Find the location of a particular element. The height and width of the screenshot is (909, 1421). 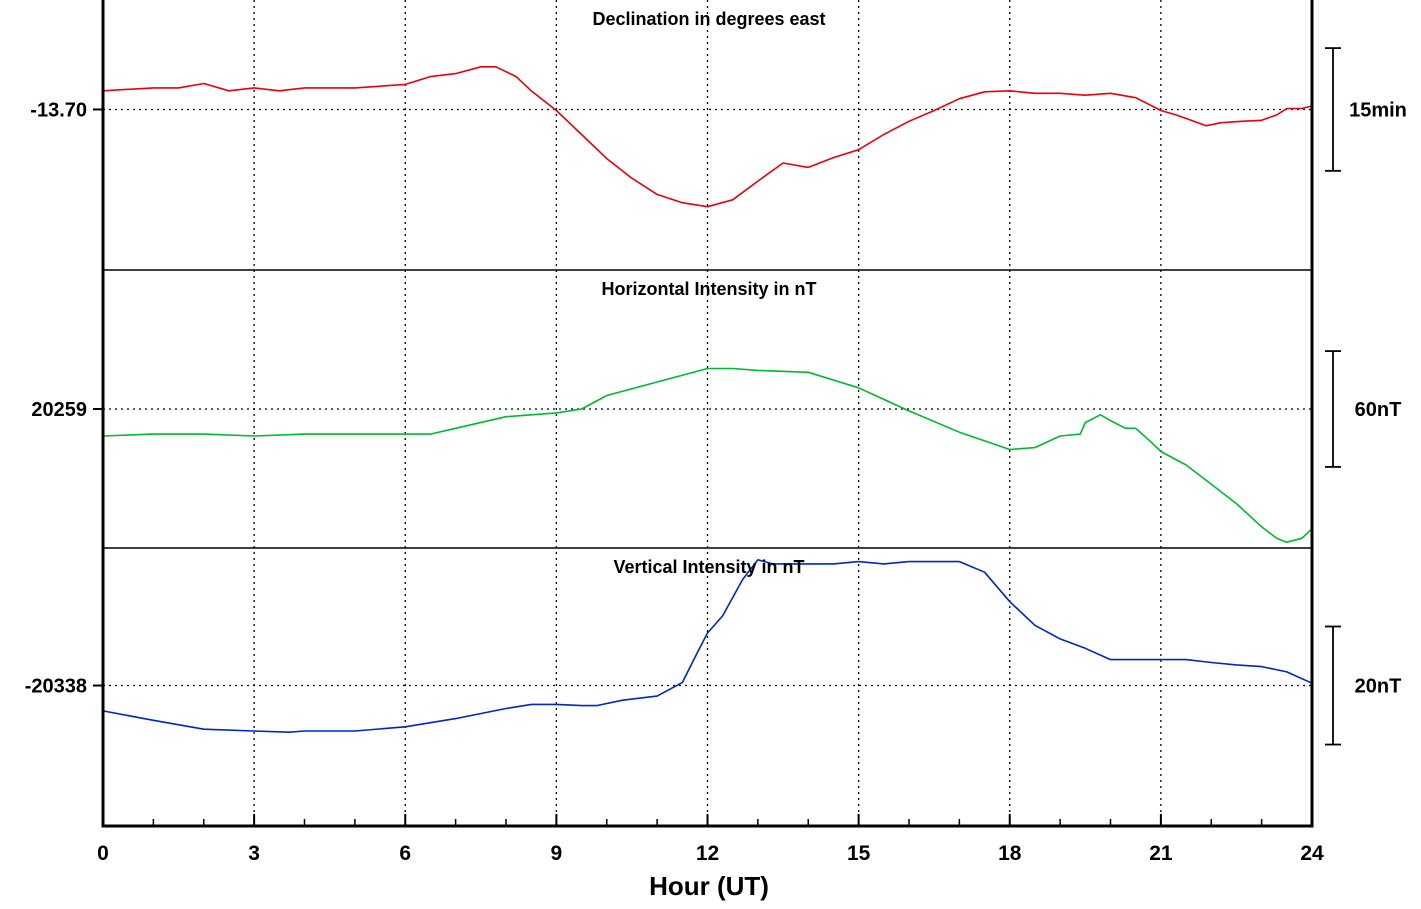

declination-baseline-label: -13.70 is located at coordinates (58, 110).